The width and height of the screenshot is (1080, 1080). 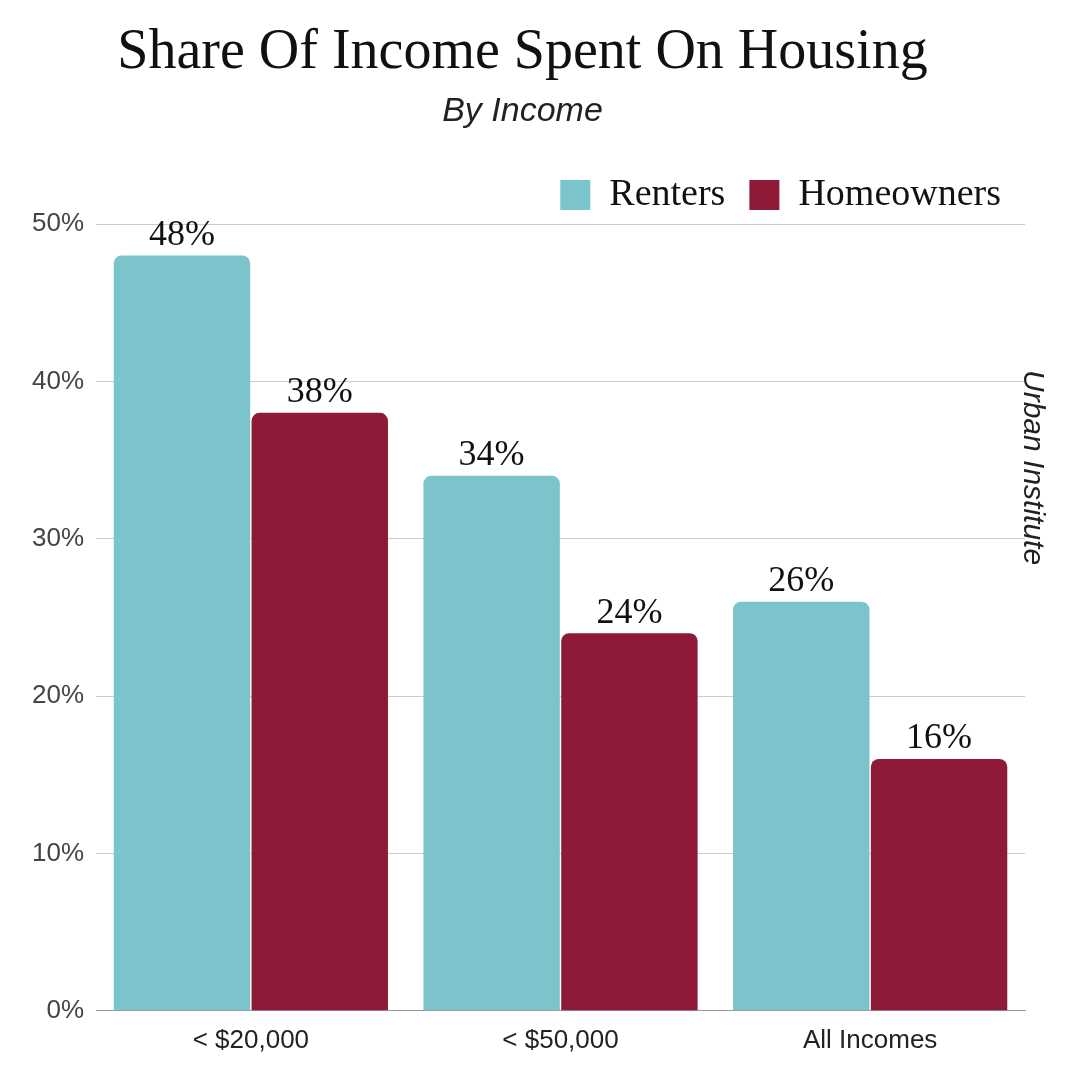 What do you see at coordinates (629, 610) in the screenshot?
I see `data-label: 24%` at bounding box center [629, 610].